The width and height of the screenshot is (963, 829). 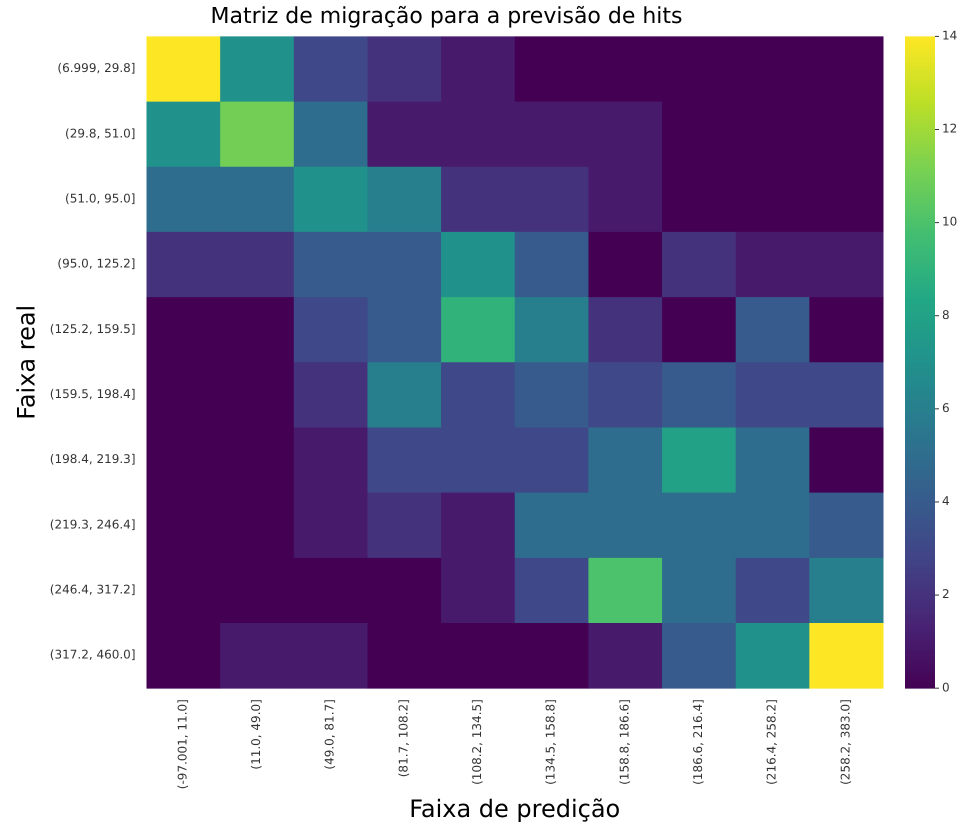 I want to click on y-axis-title: Faixa real, so click(x=26, y=362).